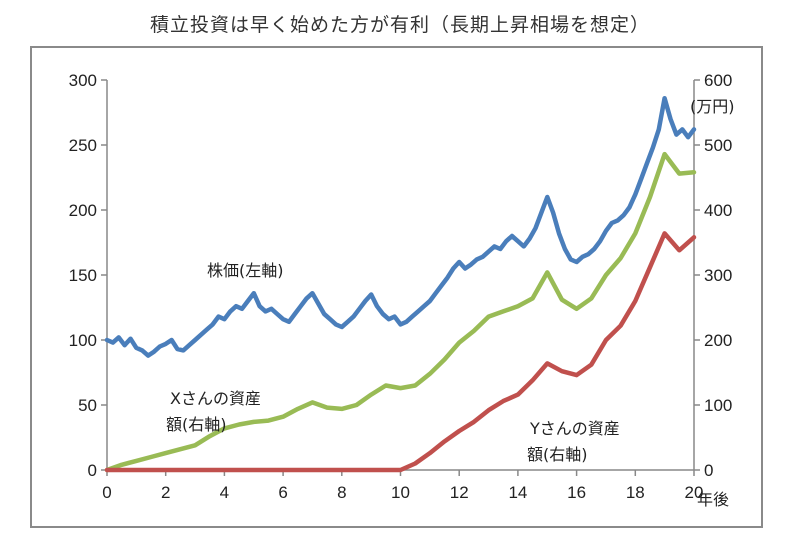 This screenshot has width=800, height=542. I want to click on x-tick-label: 8, so click(341, 492).